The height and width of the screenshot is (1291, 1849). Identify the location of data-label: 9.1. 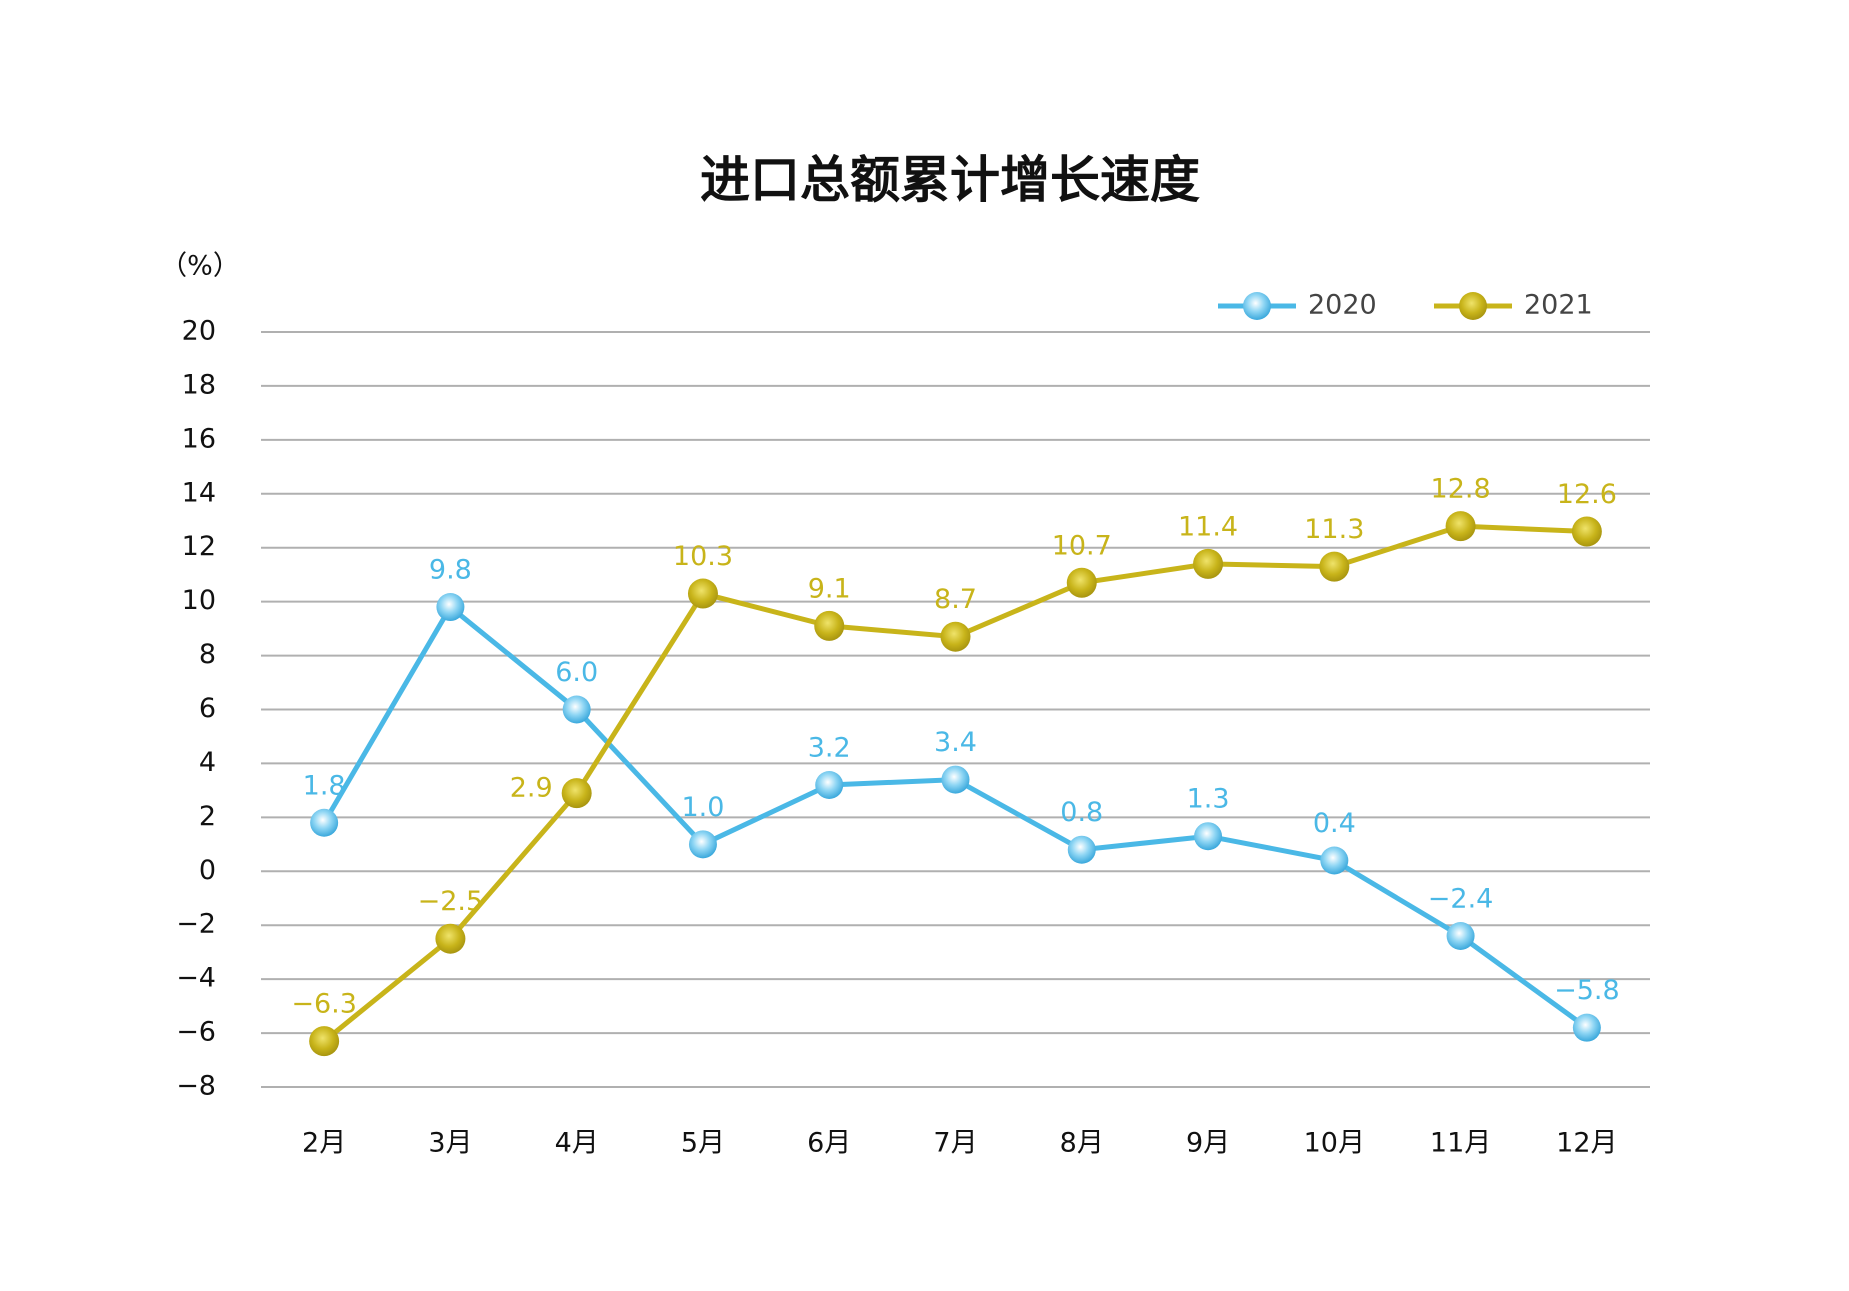
(829, 588).